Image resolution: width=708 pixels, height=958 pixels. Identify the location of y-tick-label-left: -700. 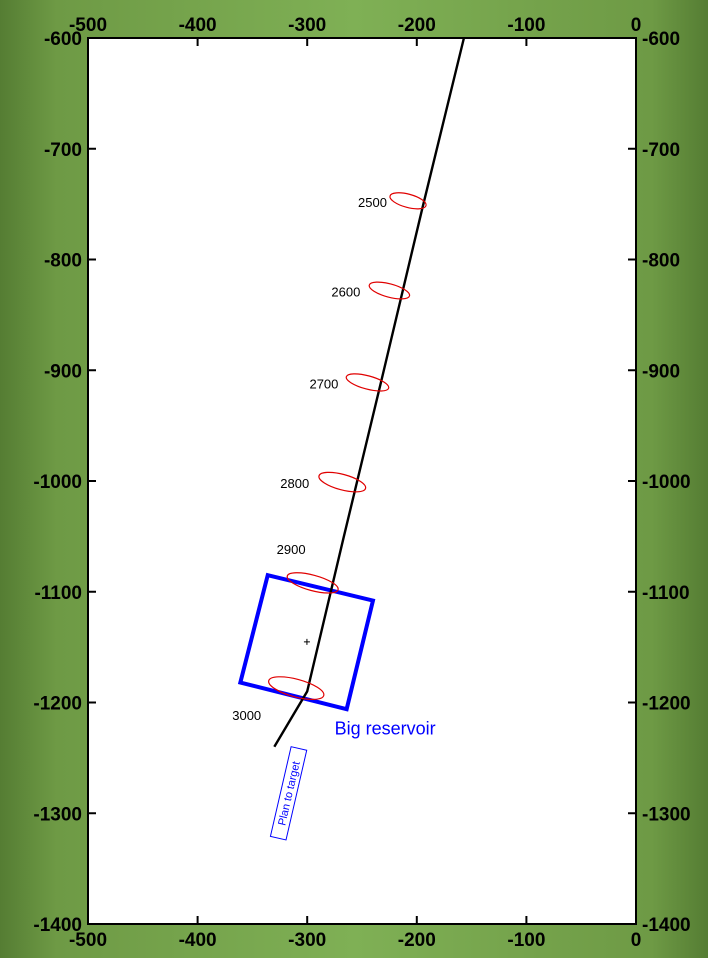
(63, 150).